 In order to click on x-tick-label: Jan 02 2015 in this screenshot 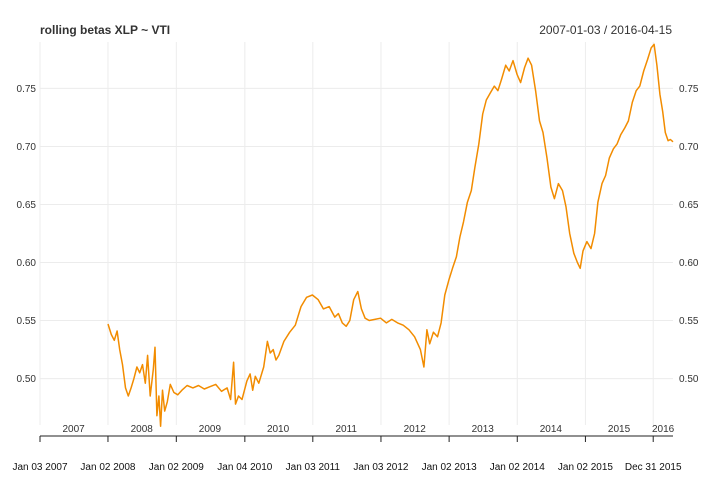, I will do `click(585, 467)`.